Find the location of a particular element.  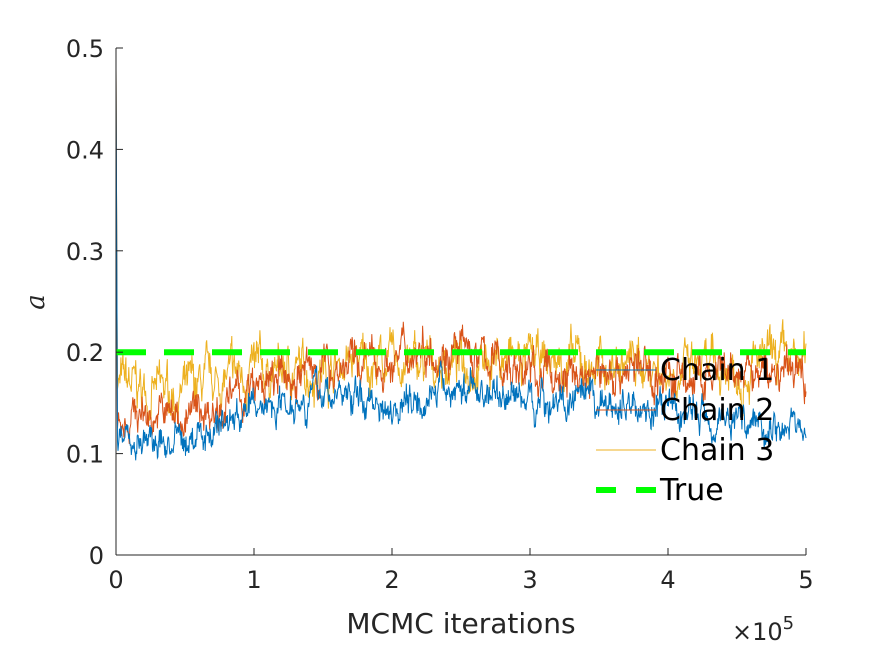

y-tick-label: 0.5 is located at coordinates (85, 49).